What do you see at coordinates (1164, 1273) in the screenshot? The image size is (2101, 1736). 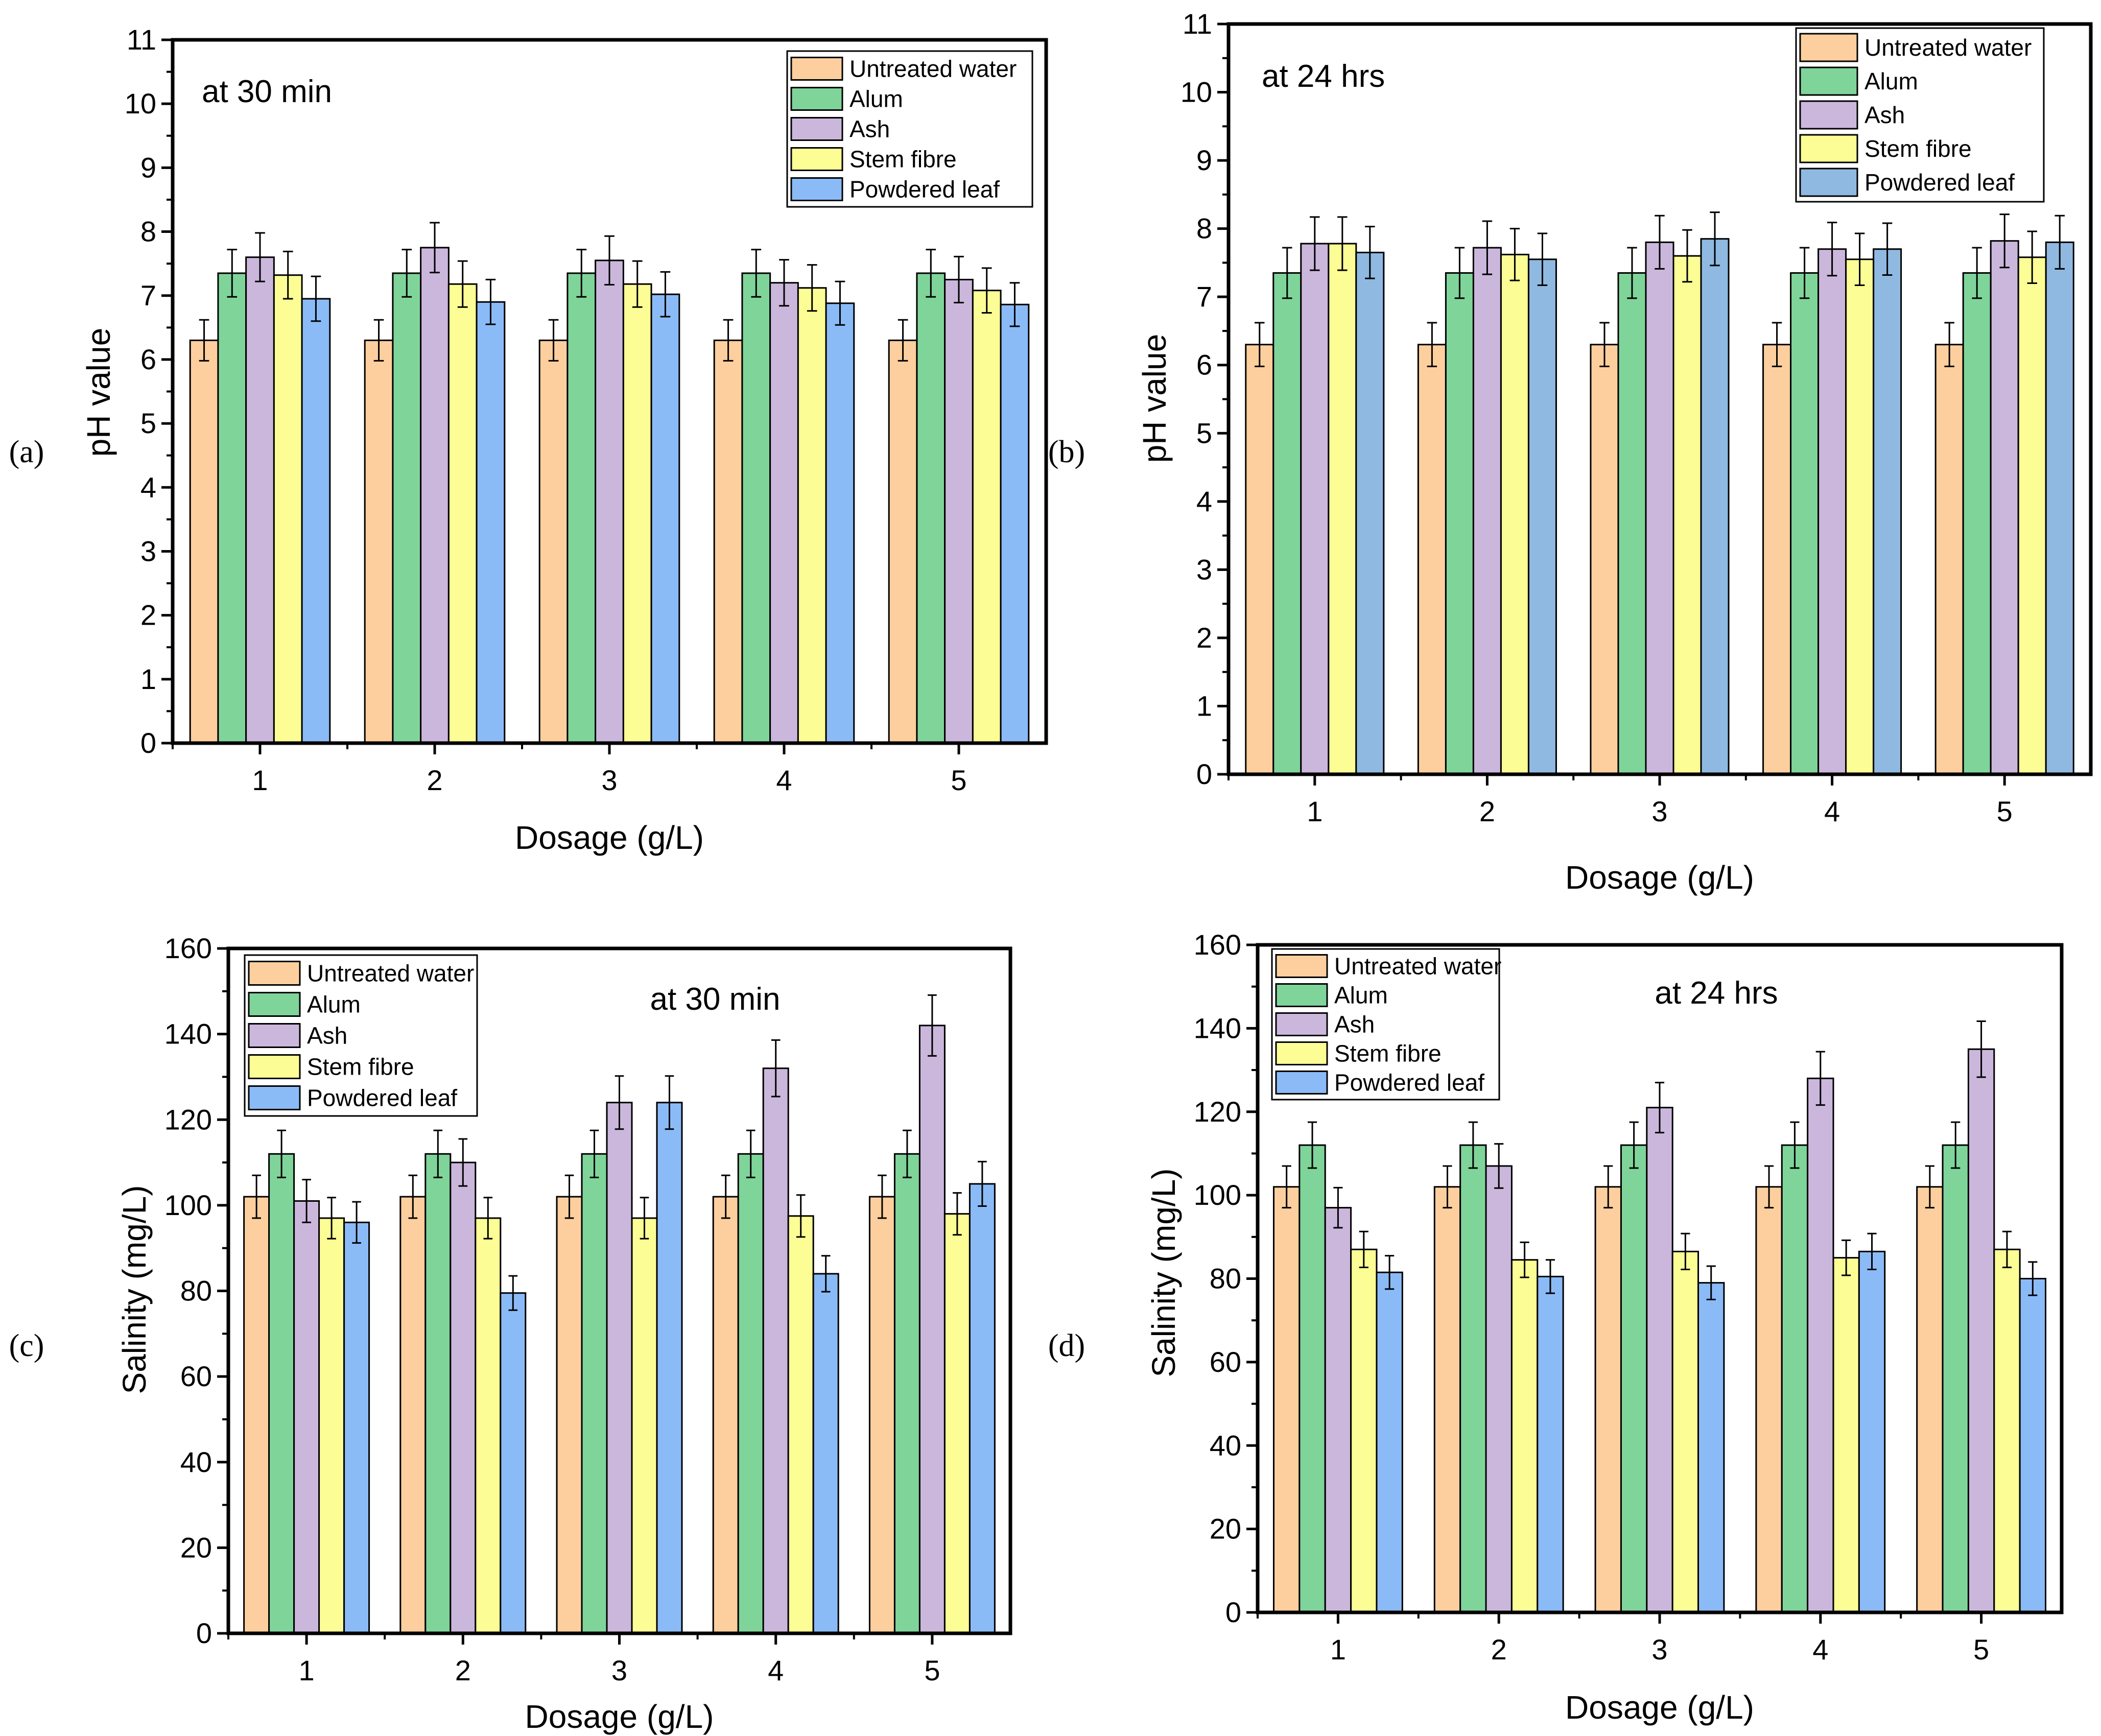 I see `y-axis-title-d: Salinity (mg/L)` at bounding box center [1164, 1273].